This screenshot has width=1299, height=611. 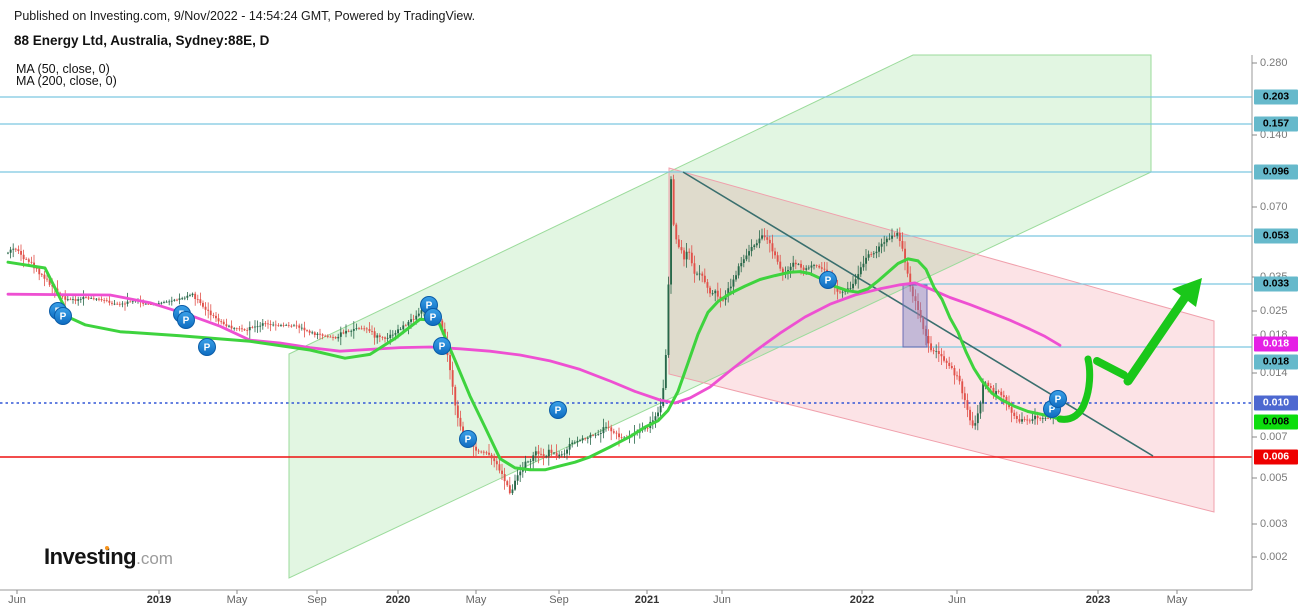 What do you see at coordinates (1276, 172) in the screenshot?
I see `teal-price-badge: 0.096` at bounding box center [1276, 172].